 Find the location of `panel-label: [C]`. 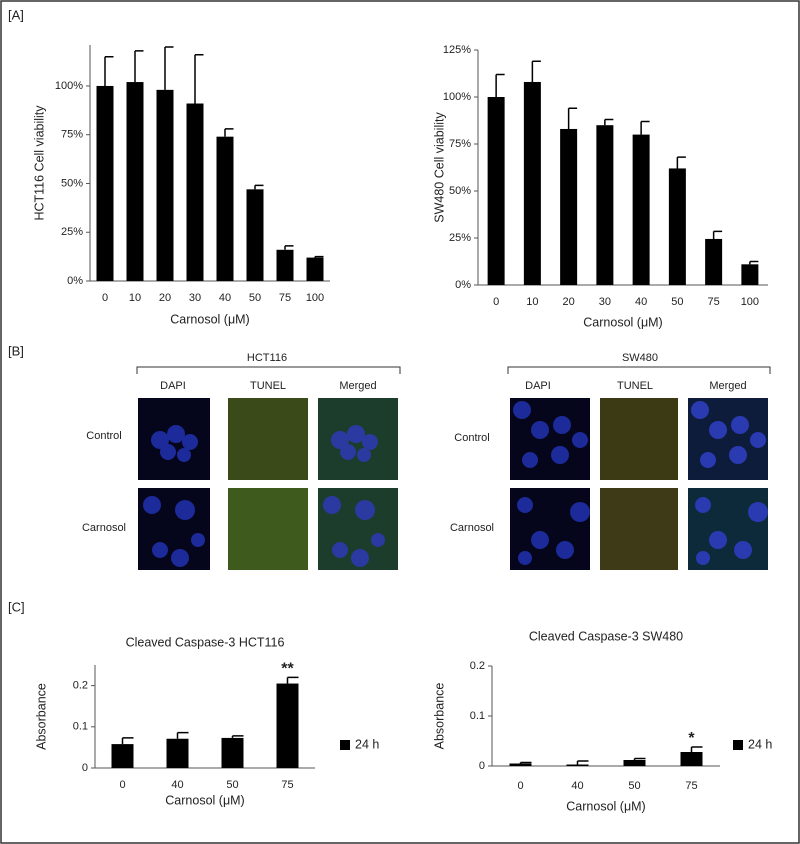

panel-label: [C] is located at coordinates (16, 606).